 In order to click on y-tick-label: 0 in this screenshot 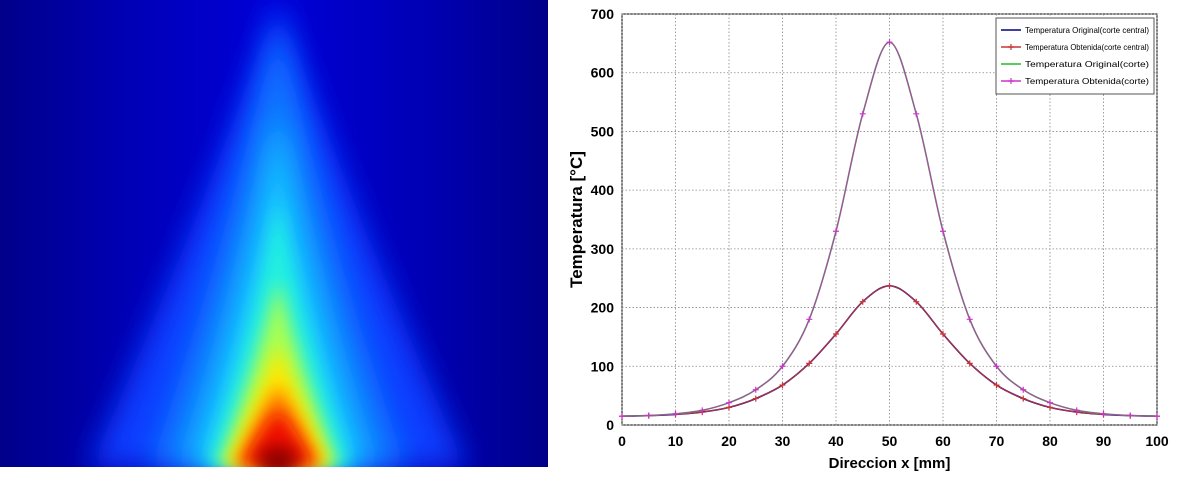, I will do `click(610, 425)`.